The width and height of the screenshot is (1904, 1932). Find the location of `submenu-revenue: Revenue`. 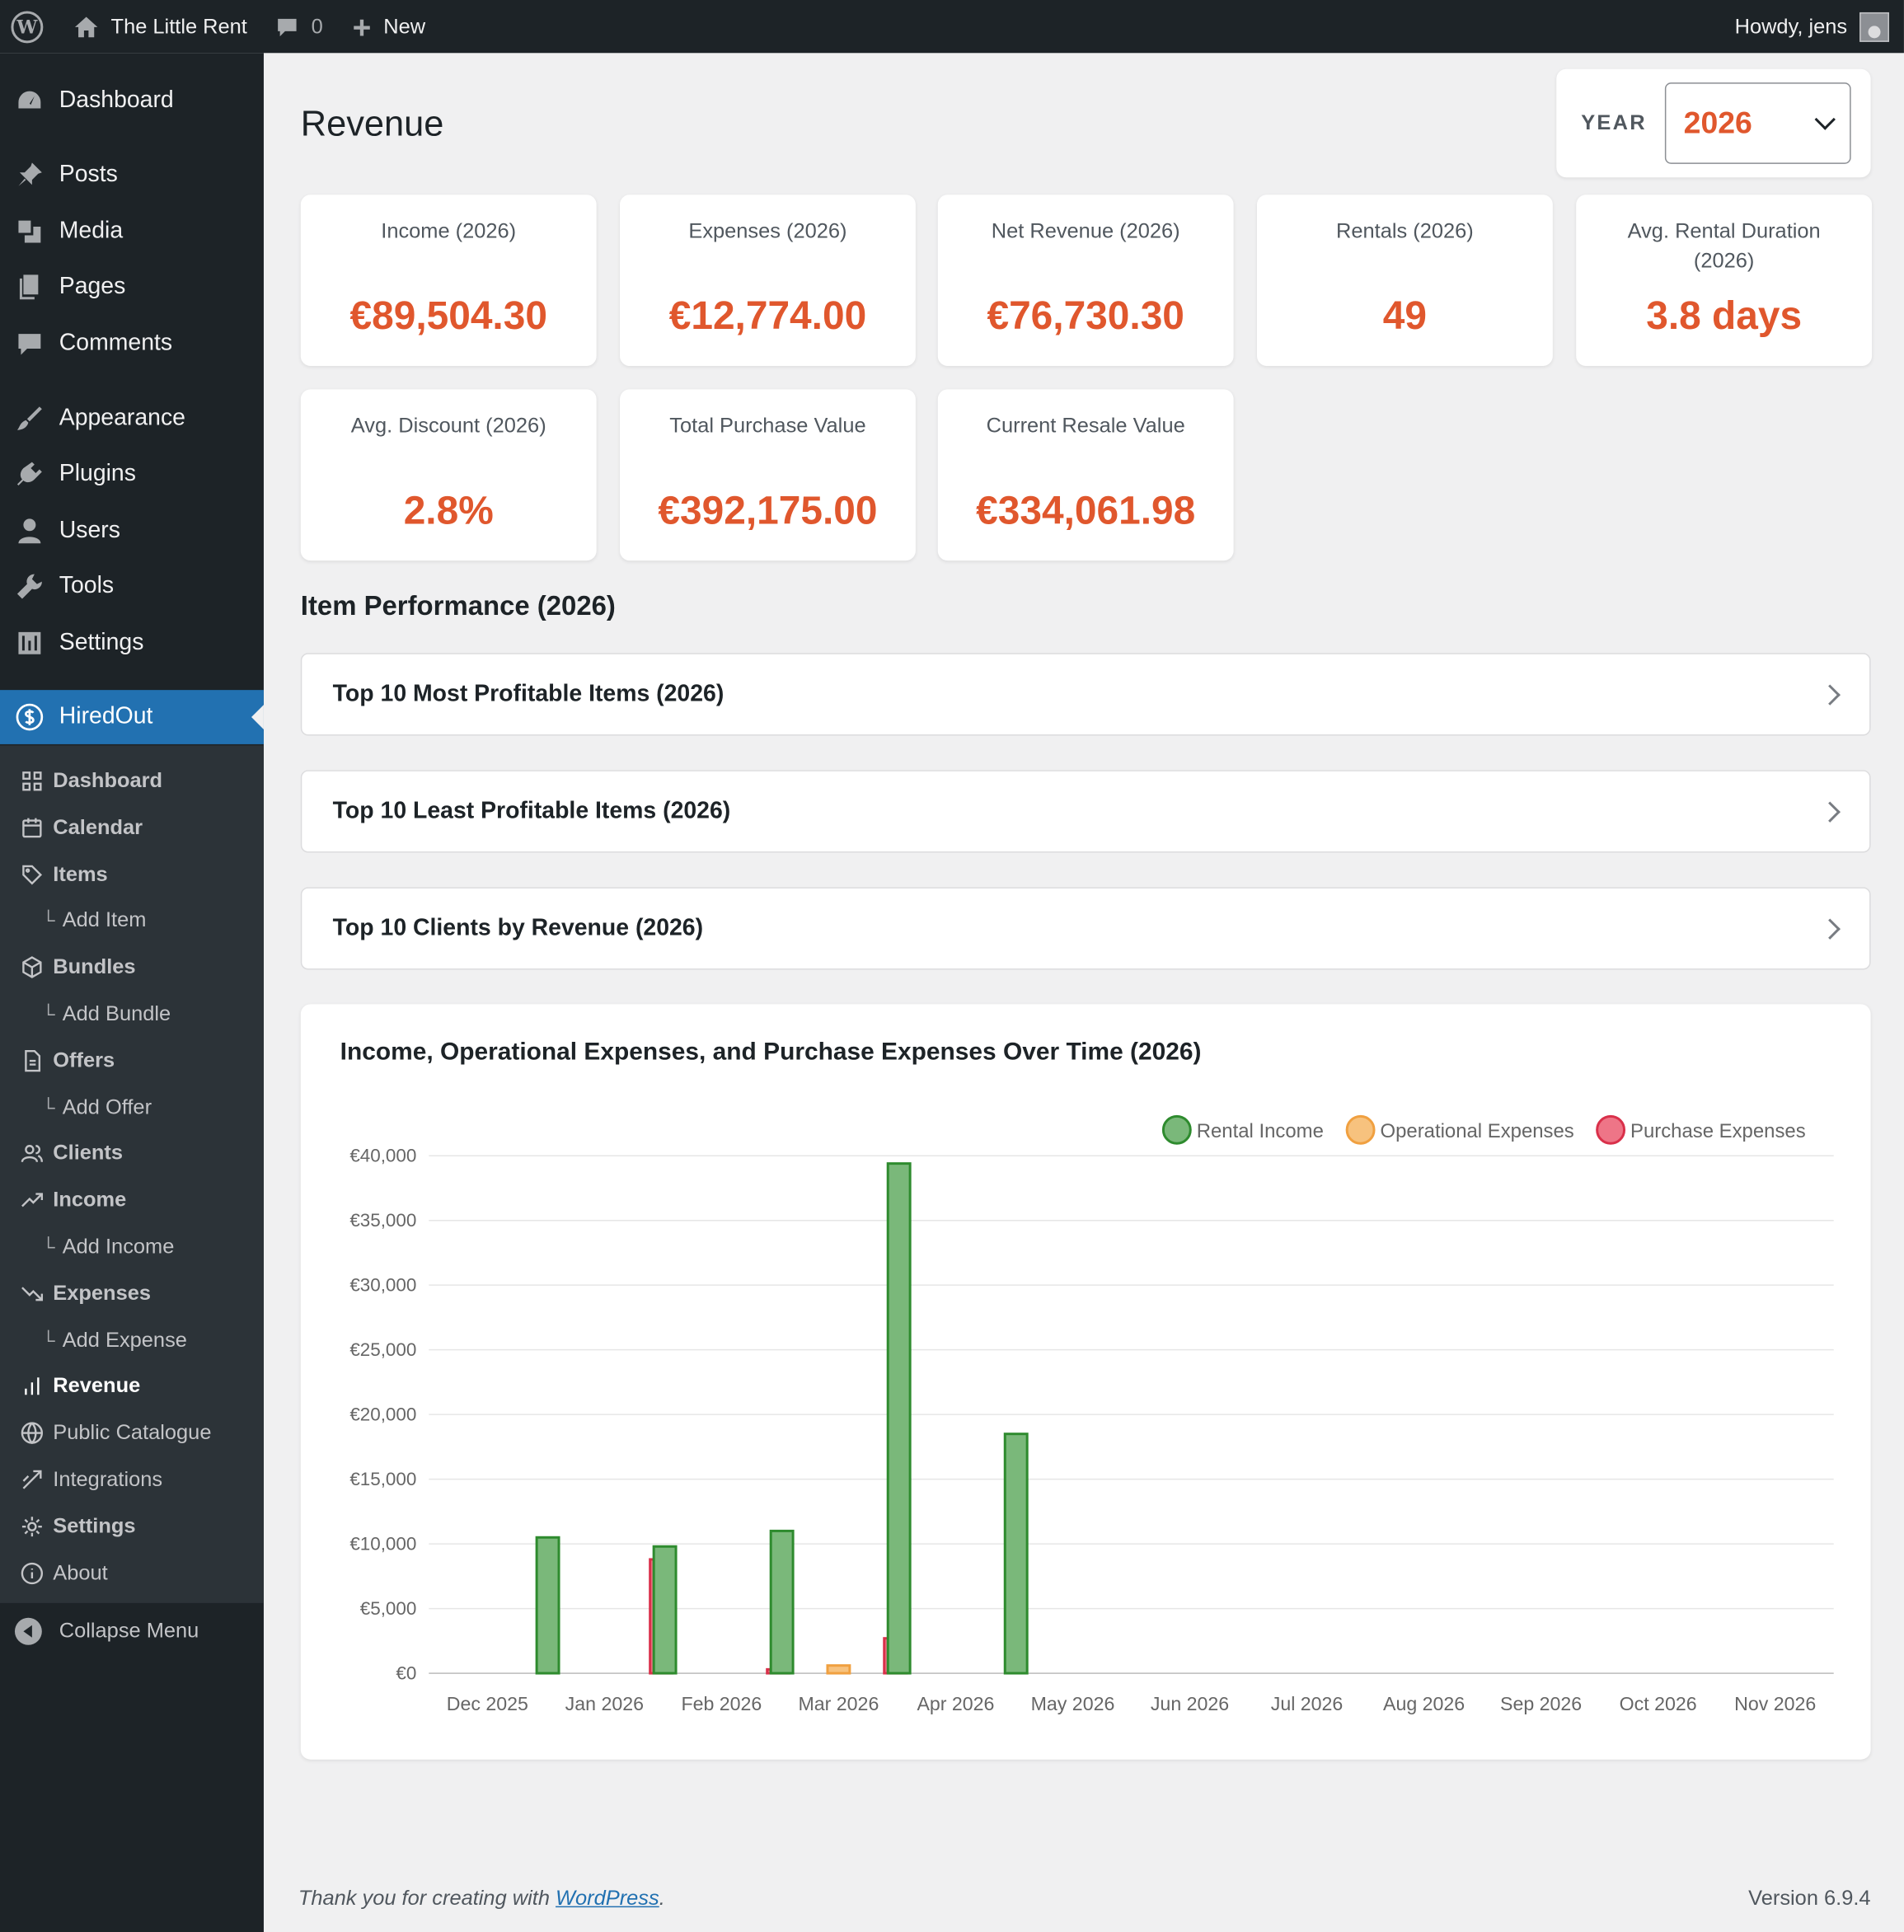

submenu-revenue: Revenue is located at coordinates (132, 1386).